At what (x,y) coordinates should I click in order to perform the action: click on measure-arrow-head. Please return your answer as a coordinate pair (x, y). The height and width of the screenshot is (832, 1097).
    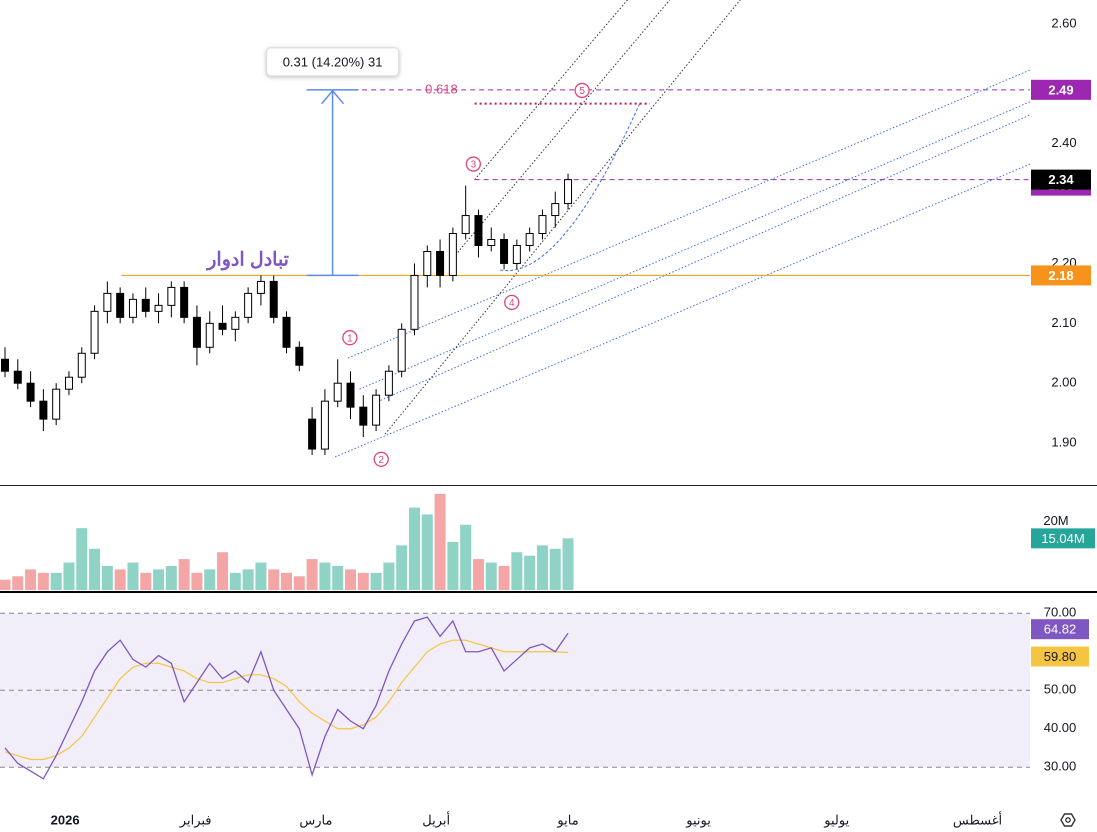
    Looking at the image, I should click on (333, 97).